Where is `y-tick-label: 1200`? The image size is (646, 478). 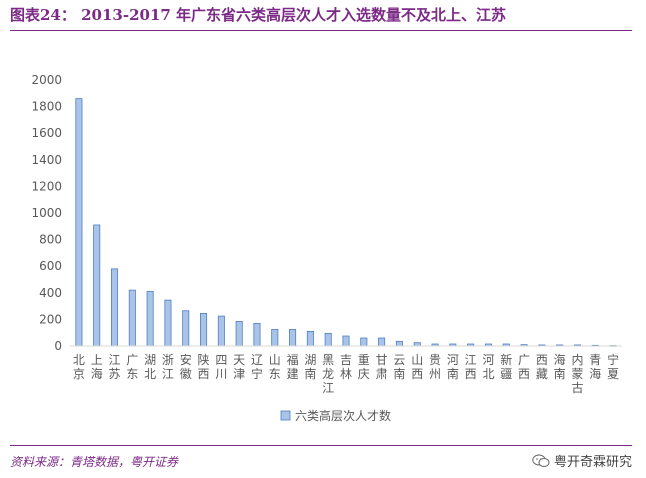 y-tick-label: 1200 is located at coordinates (46, 186).